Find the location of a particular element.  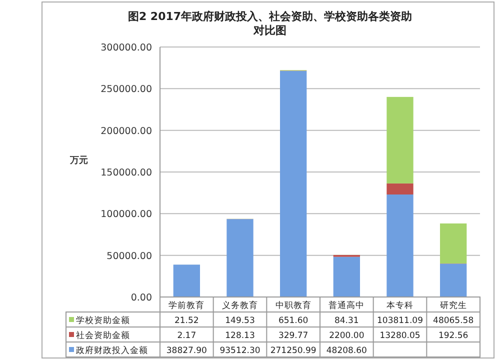

legend-label: 社会资助金额 is located at coordinates (103, 335).